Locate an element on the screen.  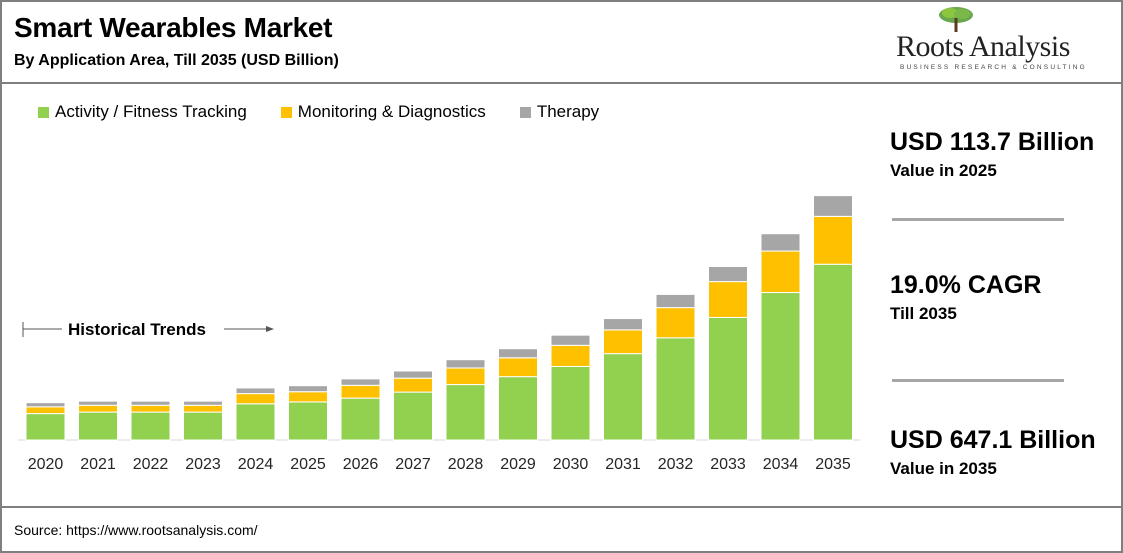
bar-therapy-2027 is located at coordinates (413, 374).